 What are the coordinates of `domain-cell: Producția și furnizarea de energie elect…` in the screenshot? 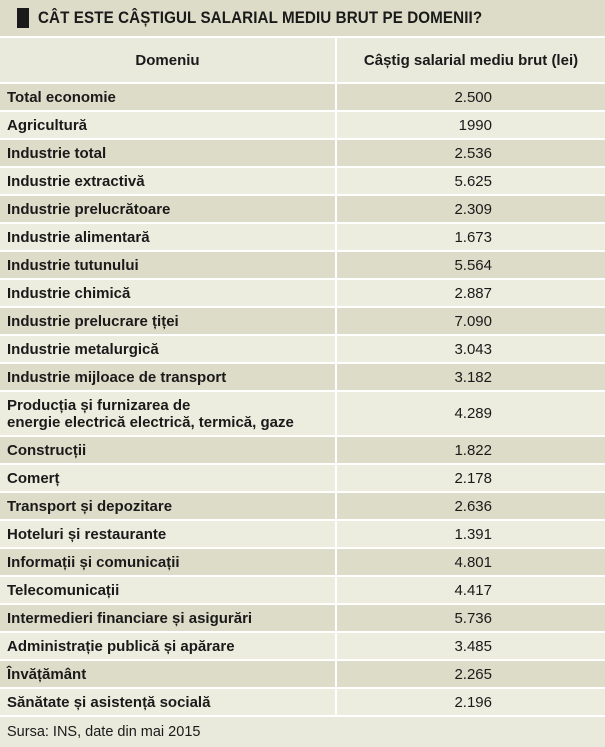 It's located at (168, 414).